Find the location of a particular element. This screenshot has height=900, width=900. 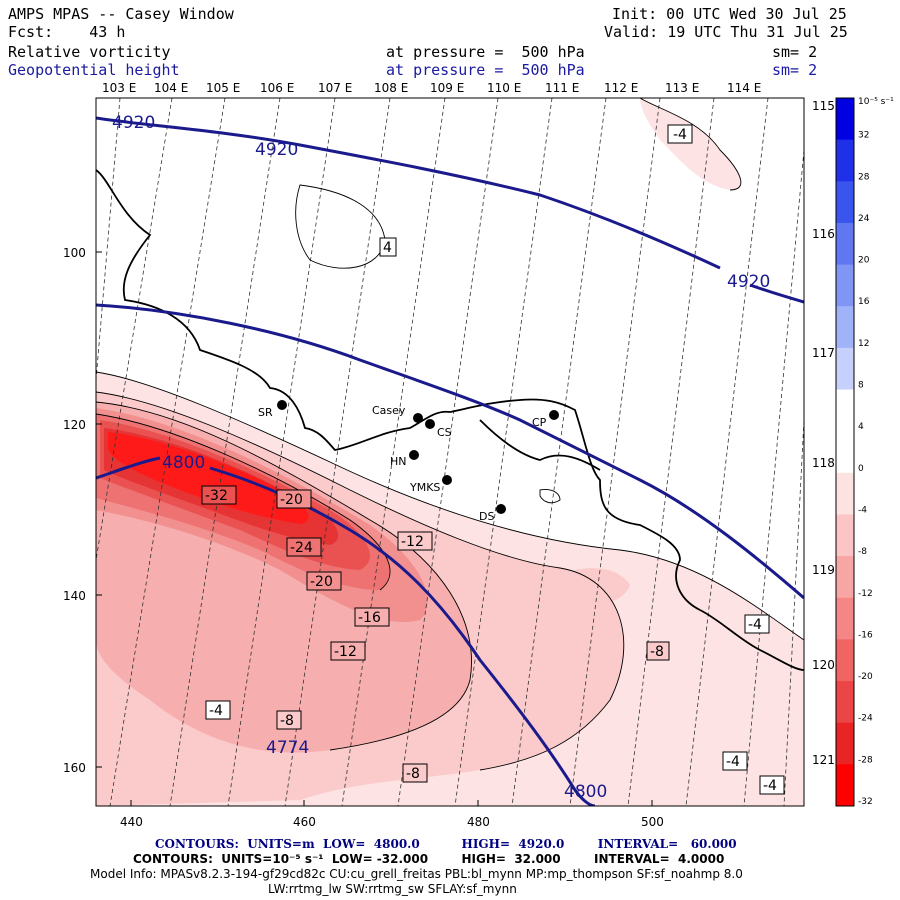

x-tick-label: 480 is located at coordinates (478, 822).